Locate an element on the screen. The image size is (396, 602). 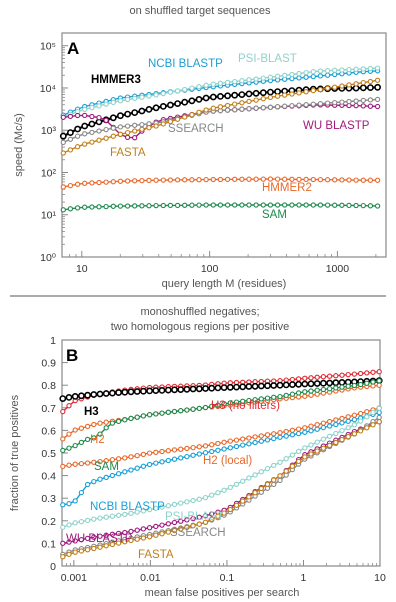
y-tick-label: 0.6 is located at coordinates (48, 431).